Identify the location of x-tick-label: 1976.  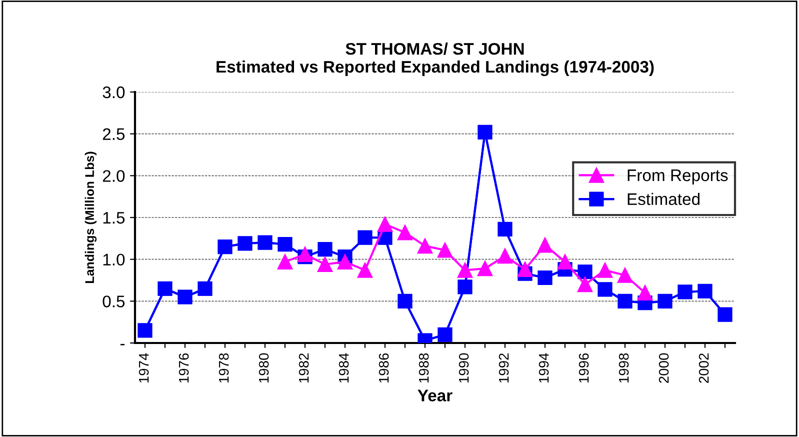
(183, 368).